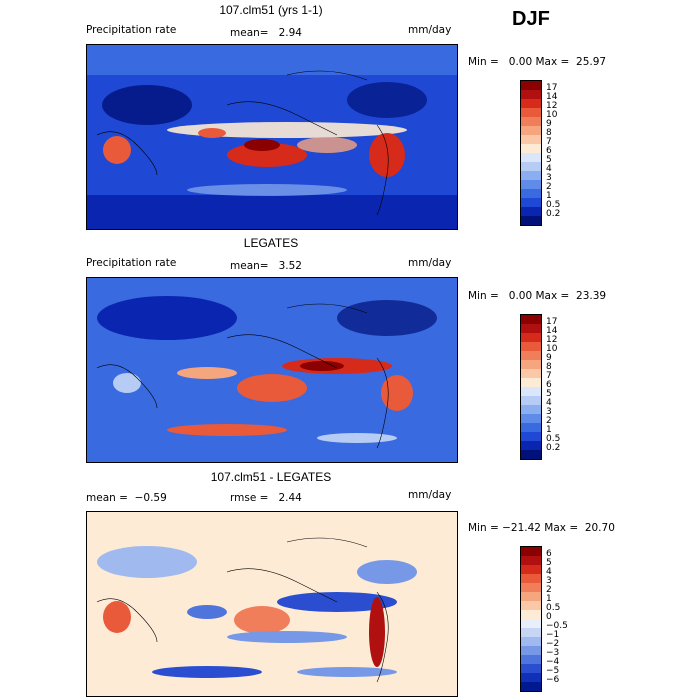  I want to click on colorbar-tick-label: −2, so click(553, 644).